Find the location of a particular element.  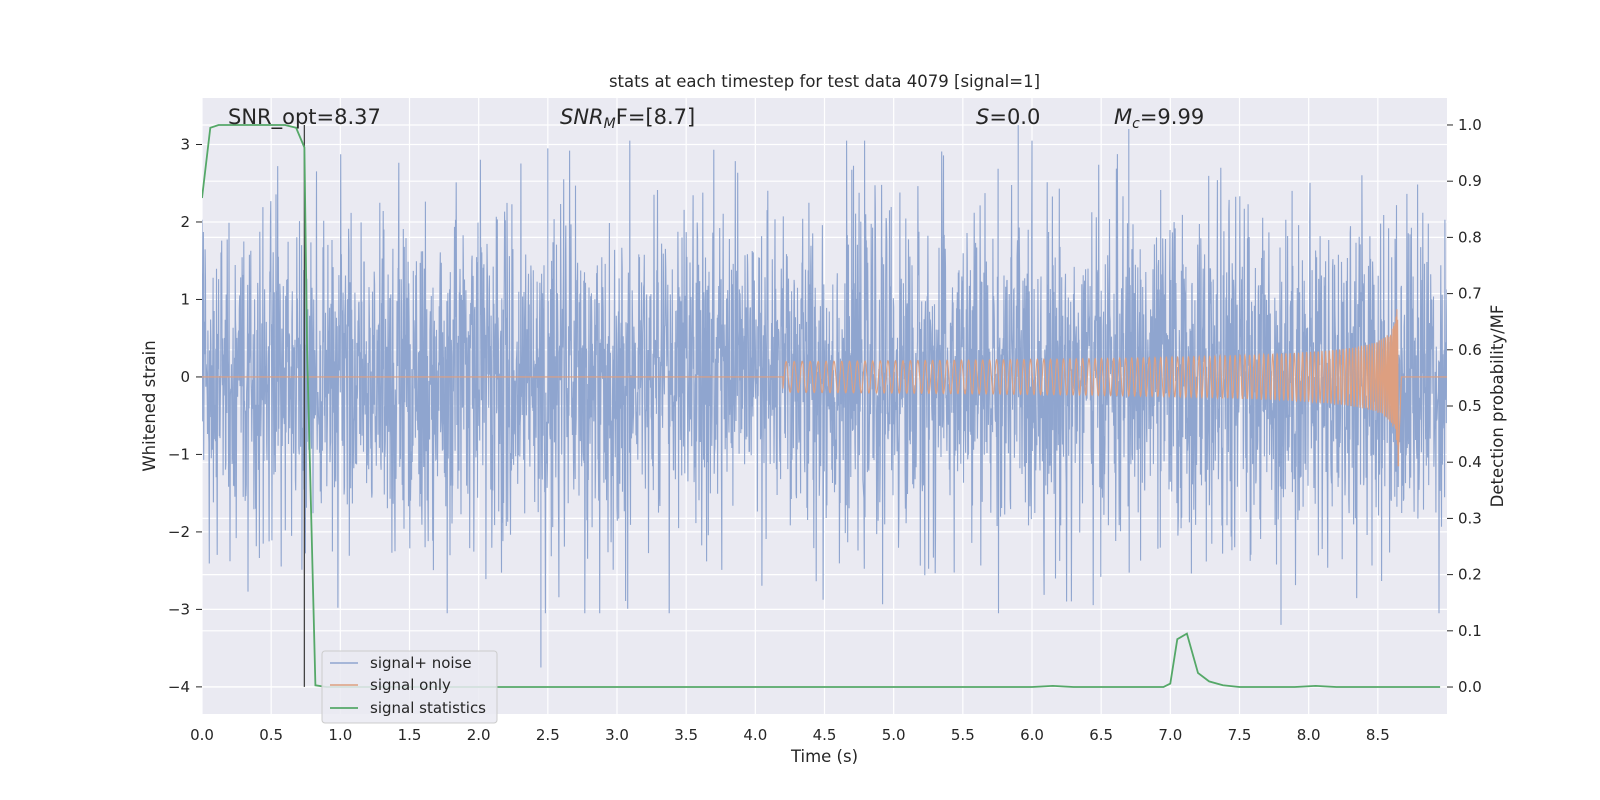

annotation-snr-mf-symbol: SNR is located at coordinates (582, 117).